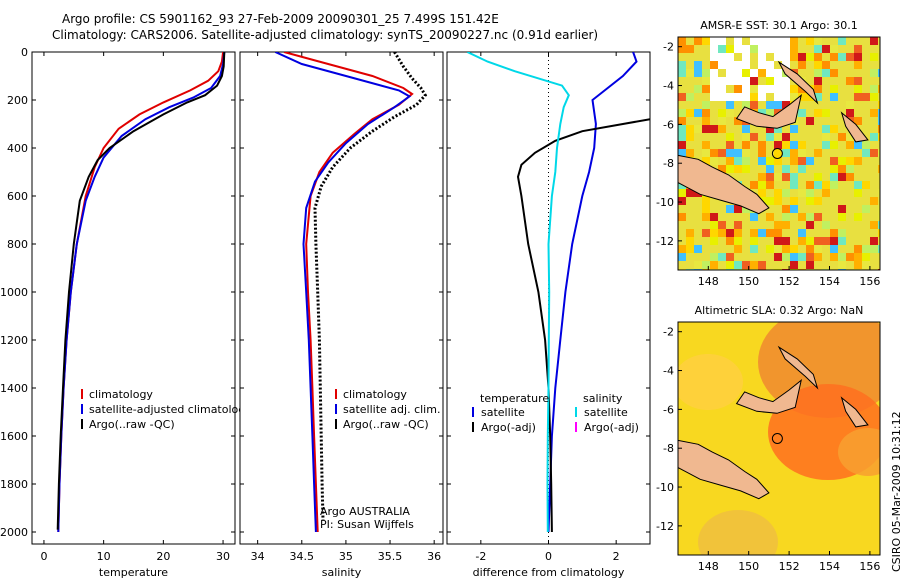 The image size is (900, 580). I want to click on x-tick-label: 150, so click(748, 281).